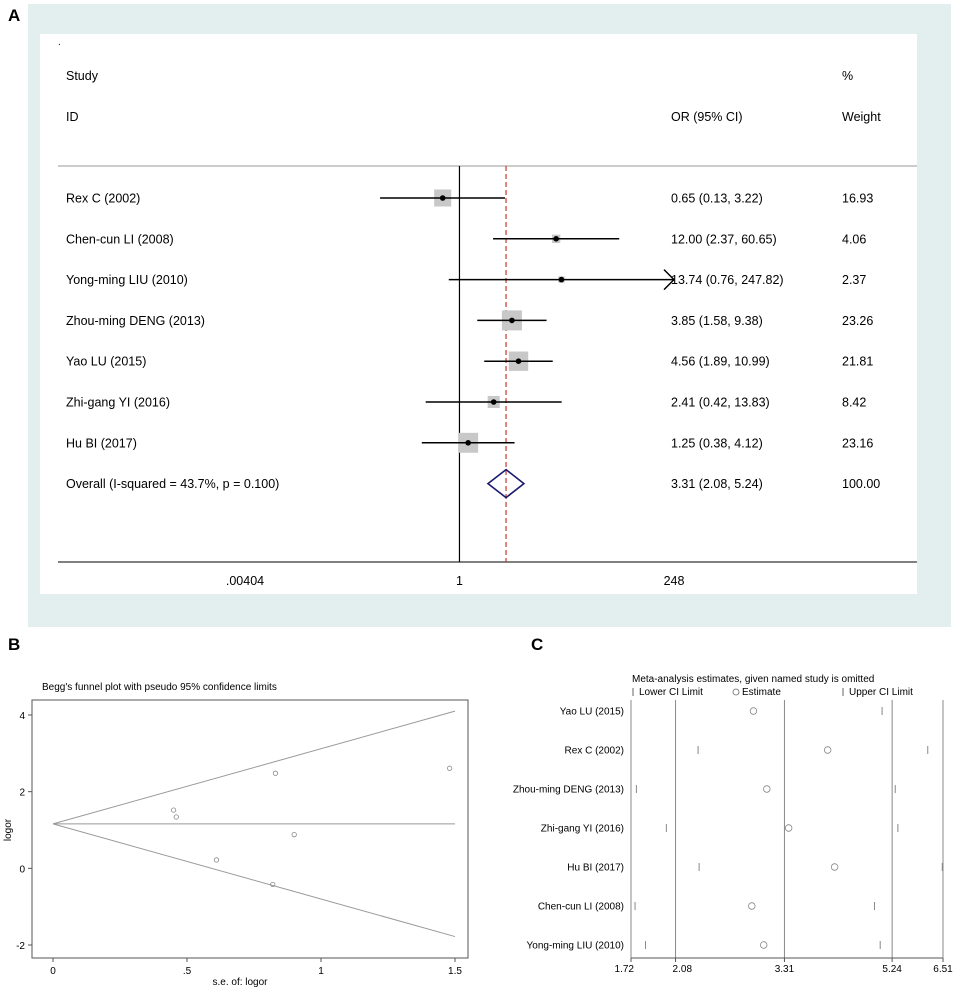  I want to click on x-axis-title: s.e. of: logor, so click(240, 982).